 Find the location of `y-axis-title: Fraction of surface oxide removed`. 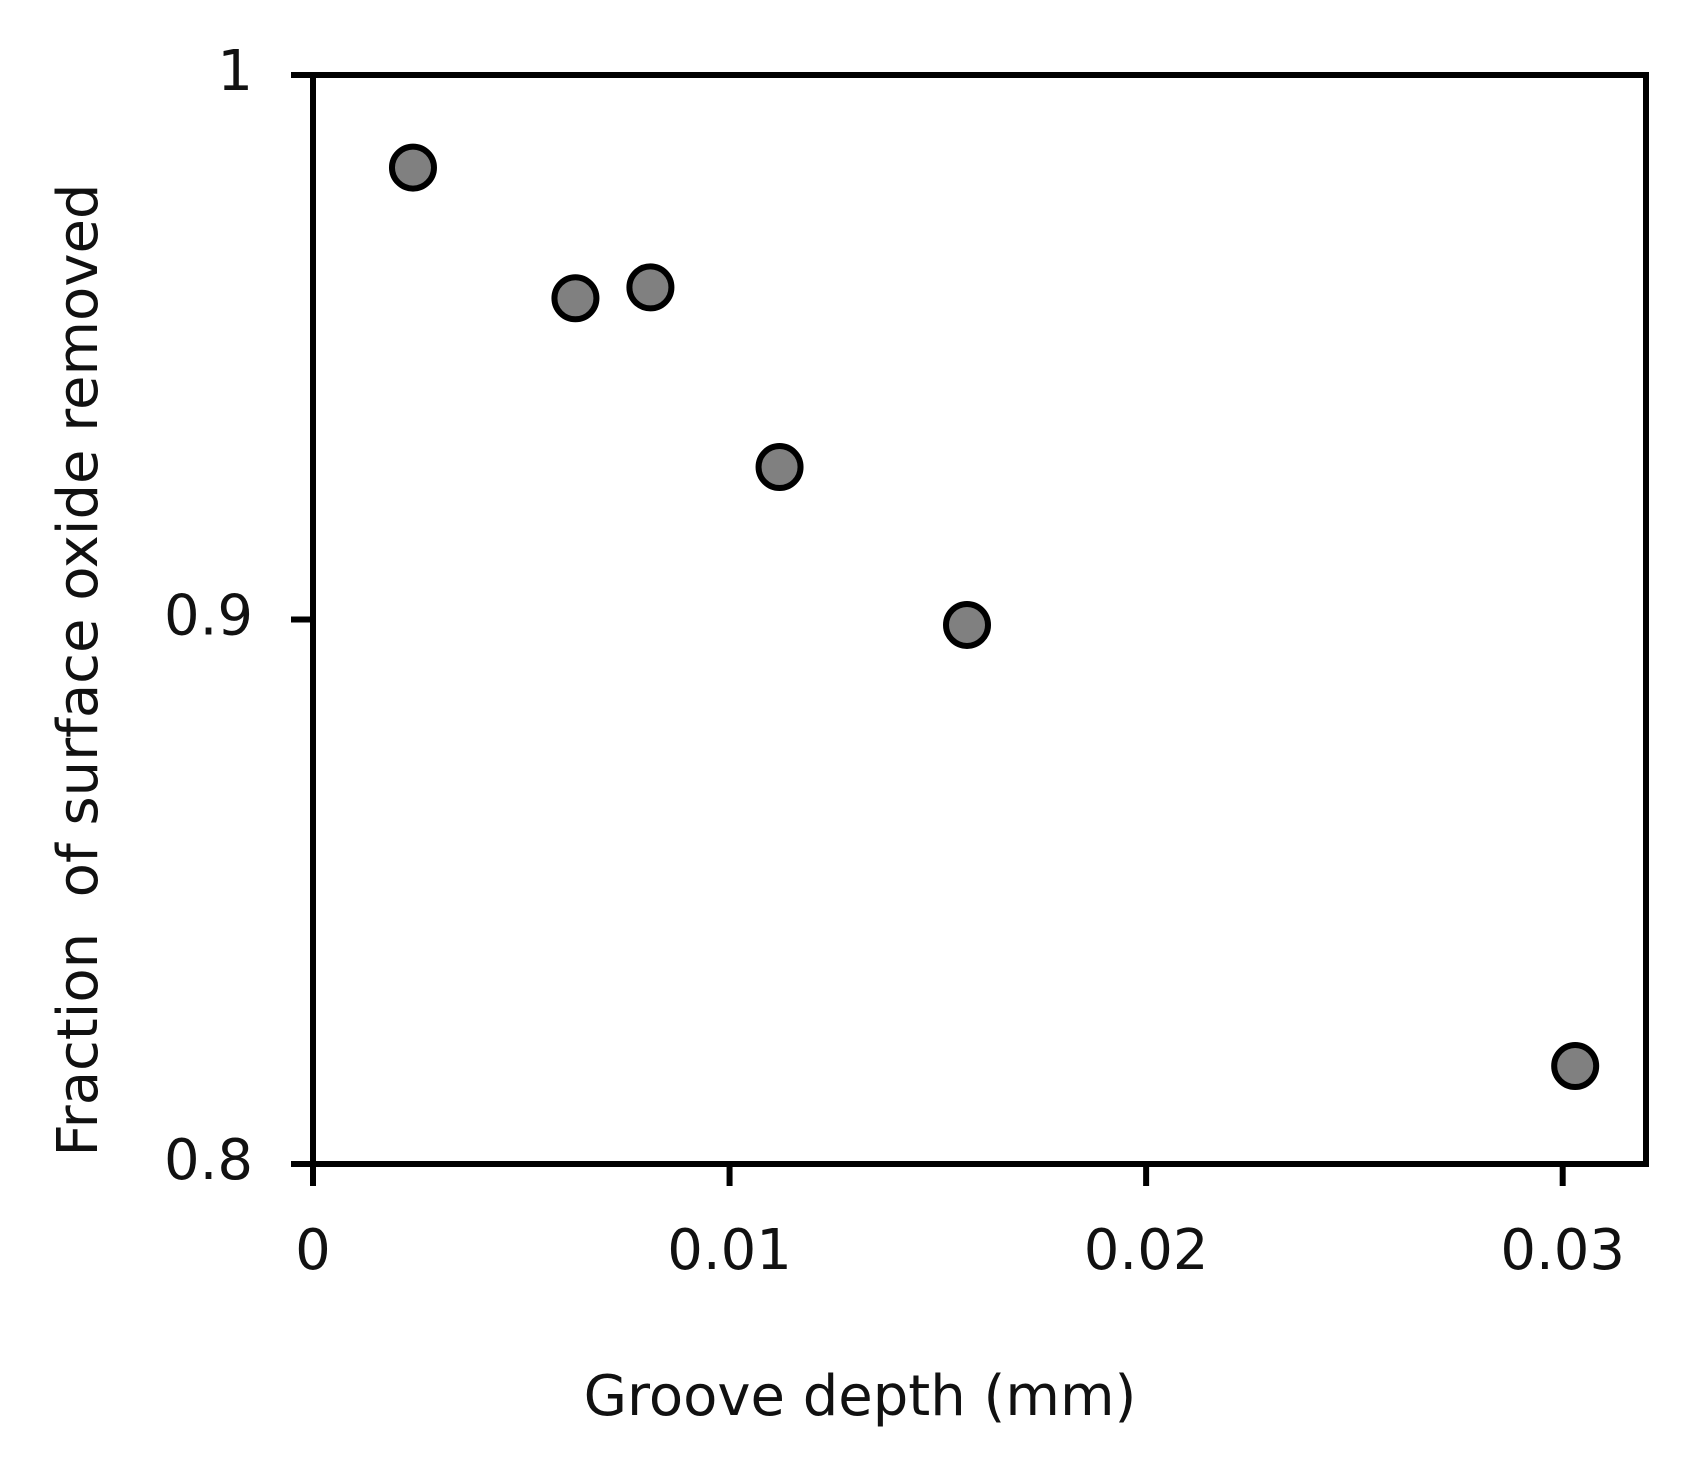

y-axis-title: Fraction of surface oxide removed is located at coordinates (78, 670).